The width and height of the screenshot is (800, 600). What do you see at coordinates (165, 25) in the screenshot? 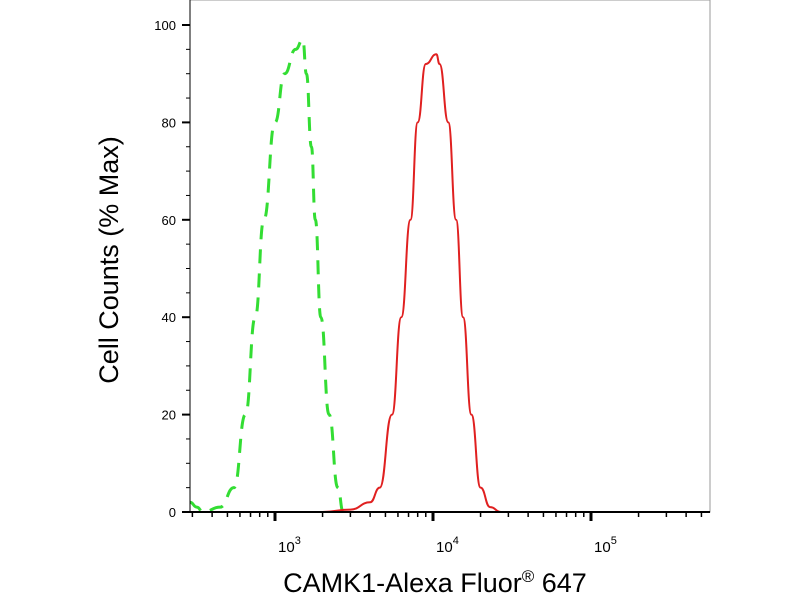
I see `y-tick-label: 100` at bounding box center [165, 25].